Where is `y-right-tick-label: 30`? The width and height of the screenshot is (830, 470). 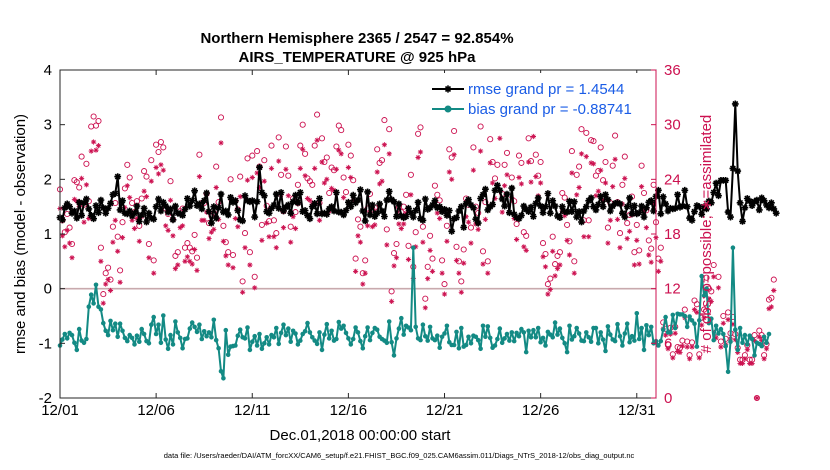 y-right-tick-label: 30 is located at coordinates (672, 125).